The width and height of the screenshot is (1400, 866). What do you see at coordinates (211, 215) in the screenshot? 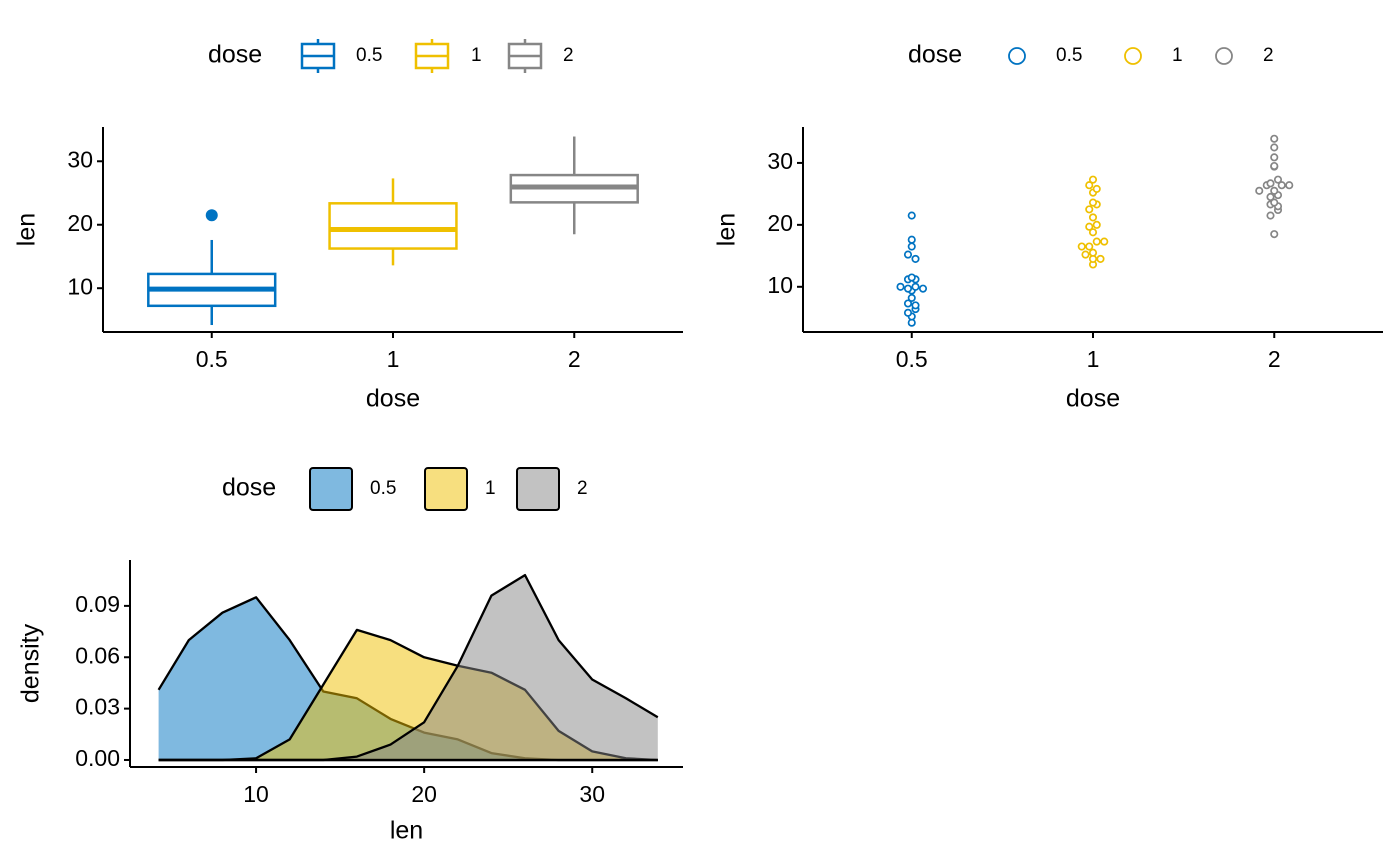
I see `outlier` at bounding box center [211, 215].